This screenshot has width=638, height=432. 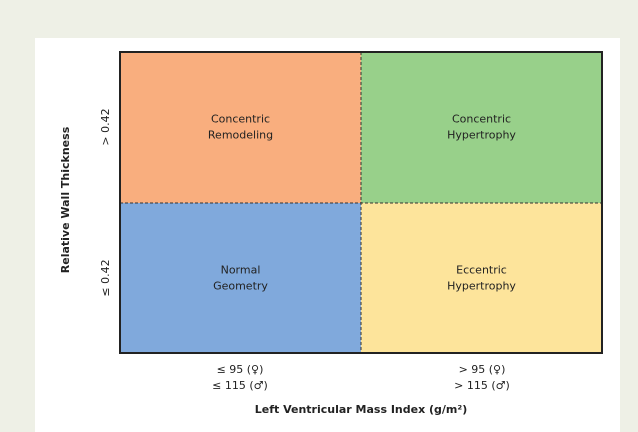 I want to click on quadrant-label: Geometry, so click(x=240, y=286).